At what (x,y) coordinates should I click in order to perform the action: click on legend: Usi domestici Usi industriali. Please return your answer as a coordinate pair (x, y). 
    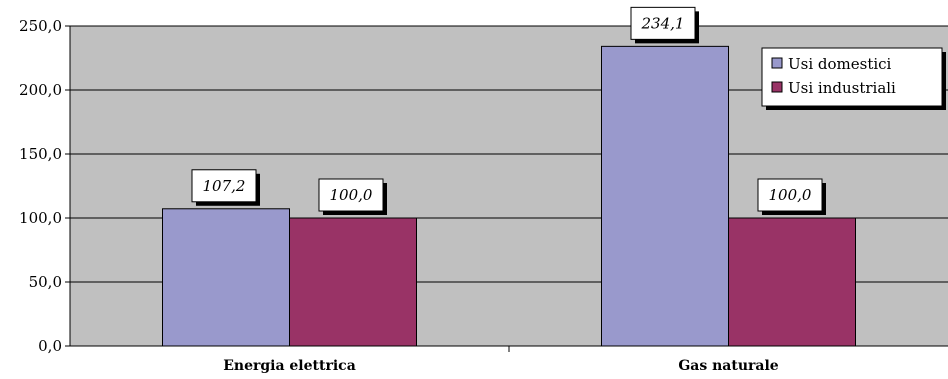
    Looking at the image, I should click on (853, 78).